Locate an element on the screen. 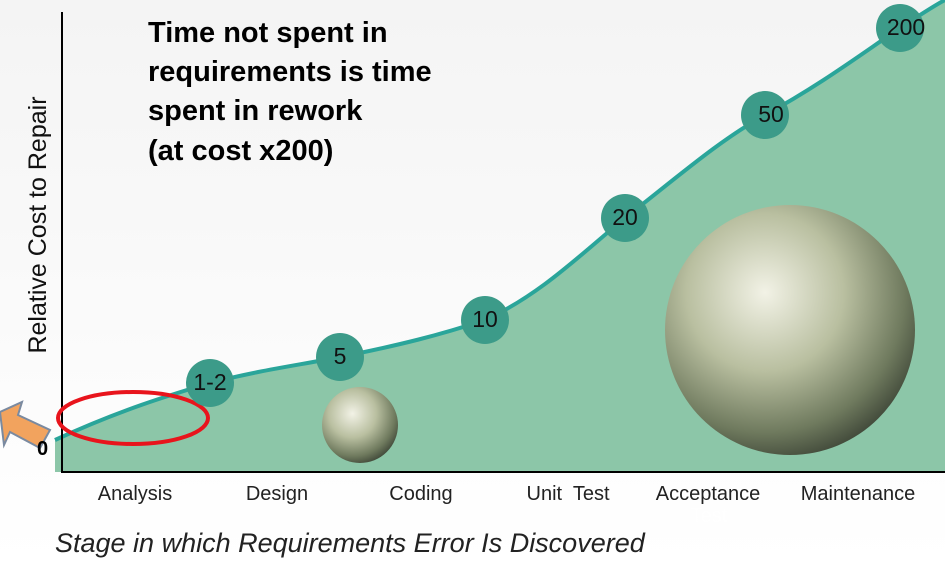  title-line: (at cost x200) is located at coordinates (240, 151).